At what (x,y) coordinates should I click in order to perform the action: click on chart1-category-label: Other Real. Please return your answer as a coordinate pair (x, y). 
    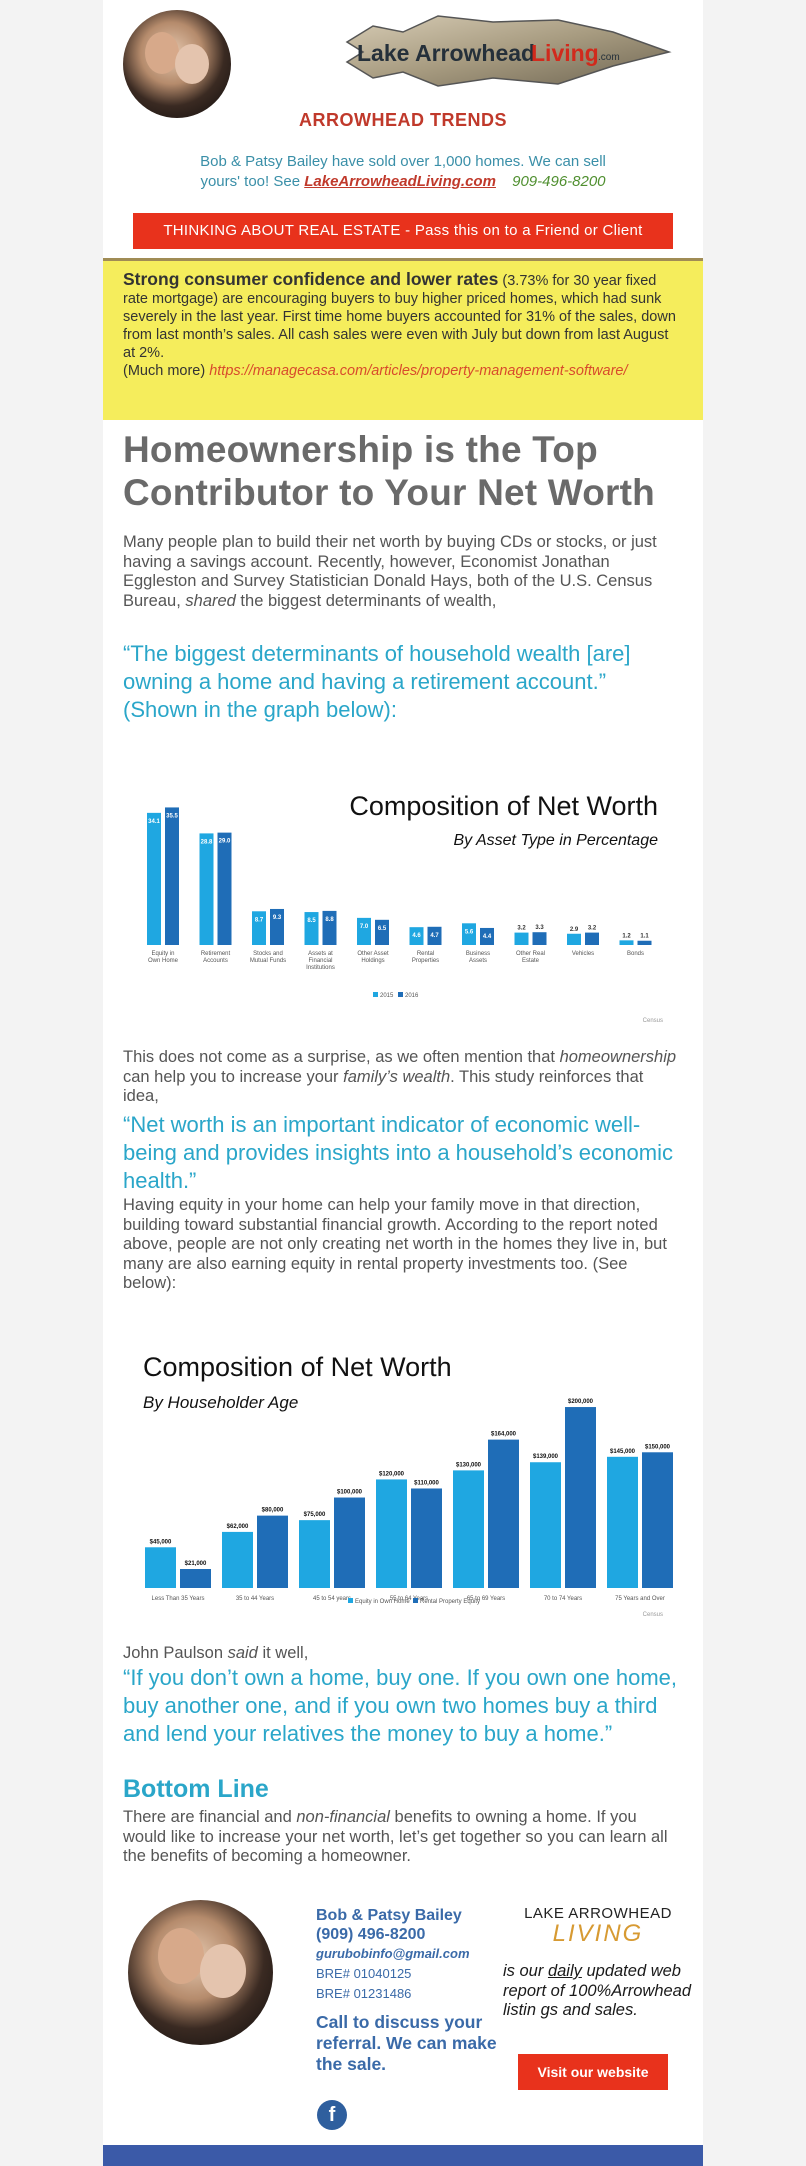
    Looking at the image, I should click on (530, 954).